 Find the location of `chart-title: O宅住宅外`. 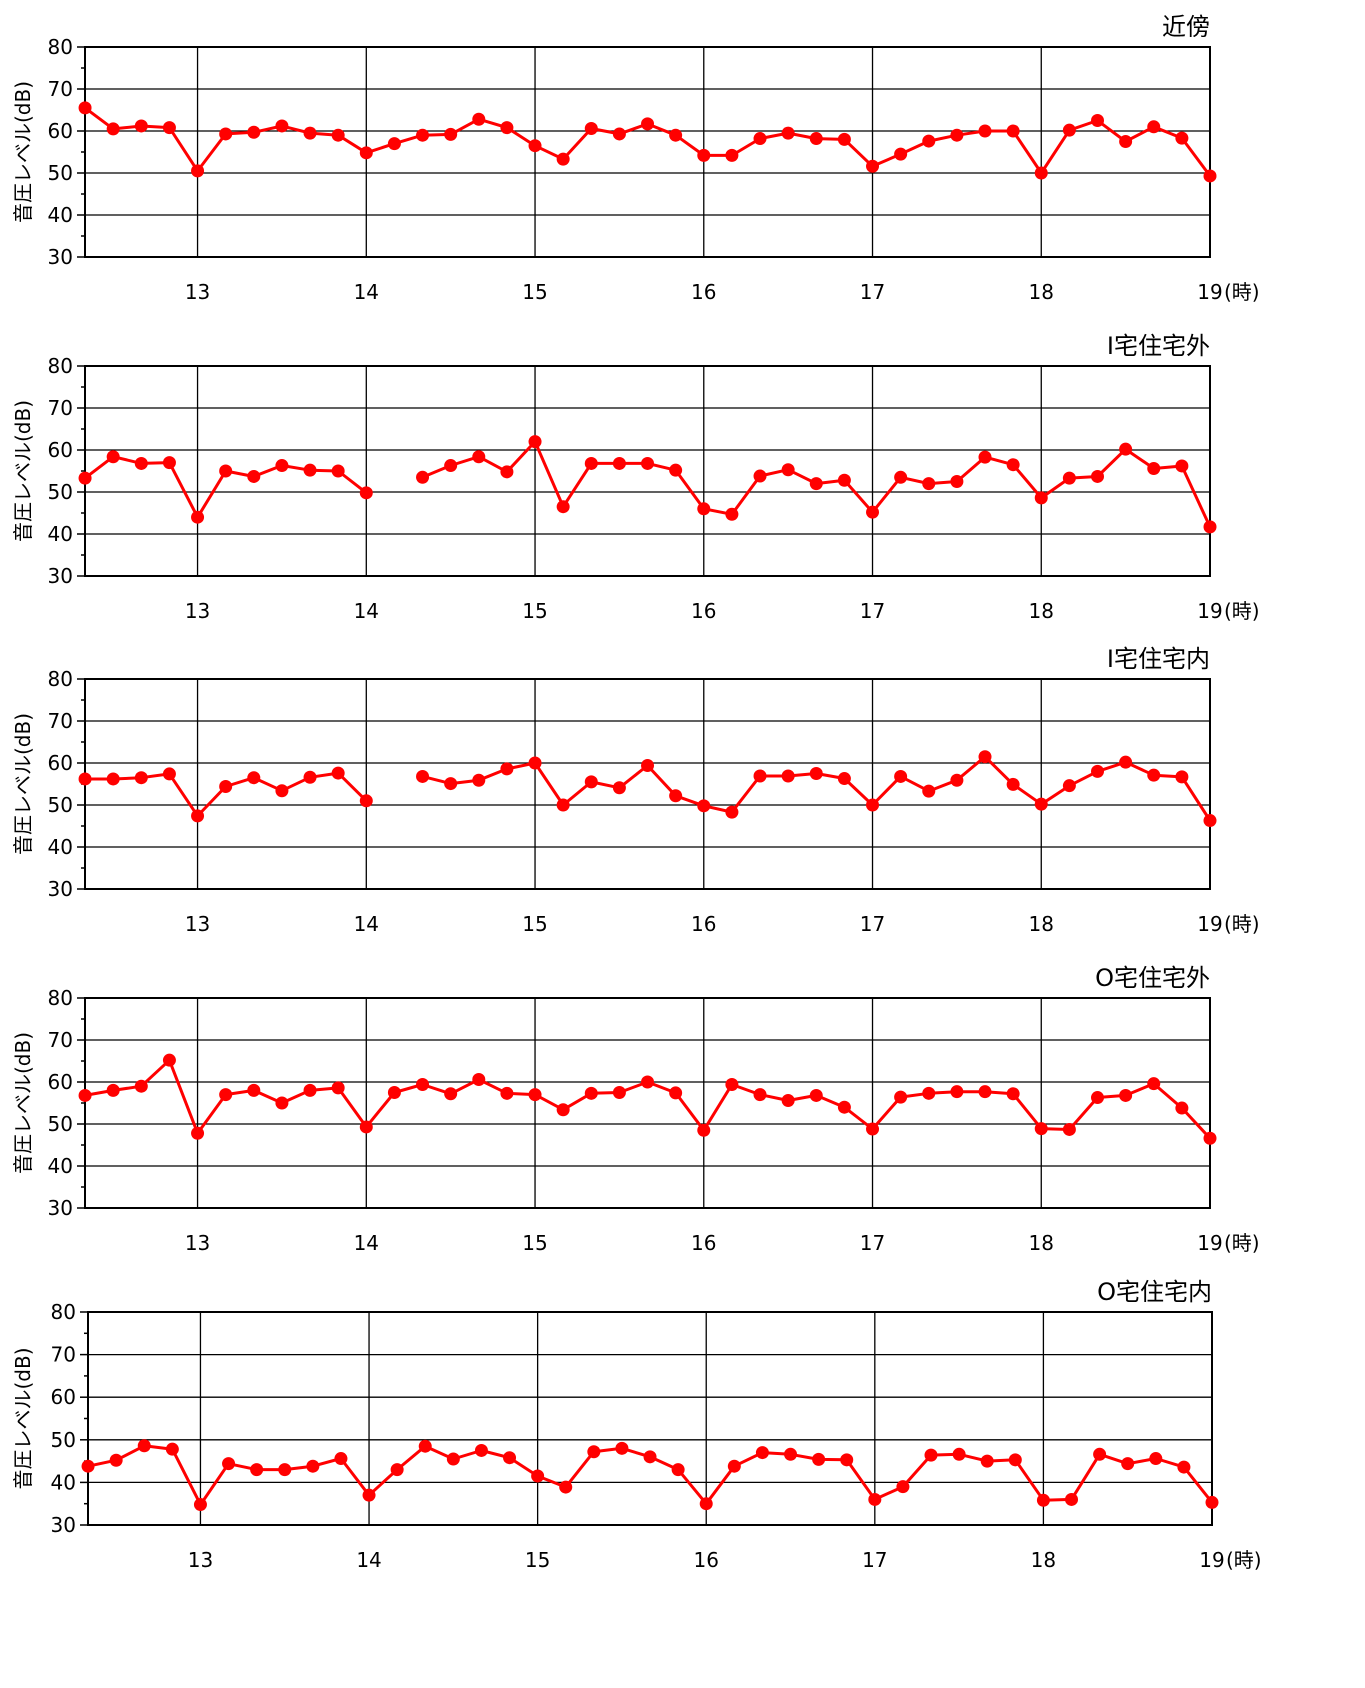

chart-title: O宅住宅外 is located at coordinates (1152, 978).